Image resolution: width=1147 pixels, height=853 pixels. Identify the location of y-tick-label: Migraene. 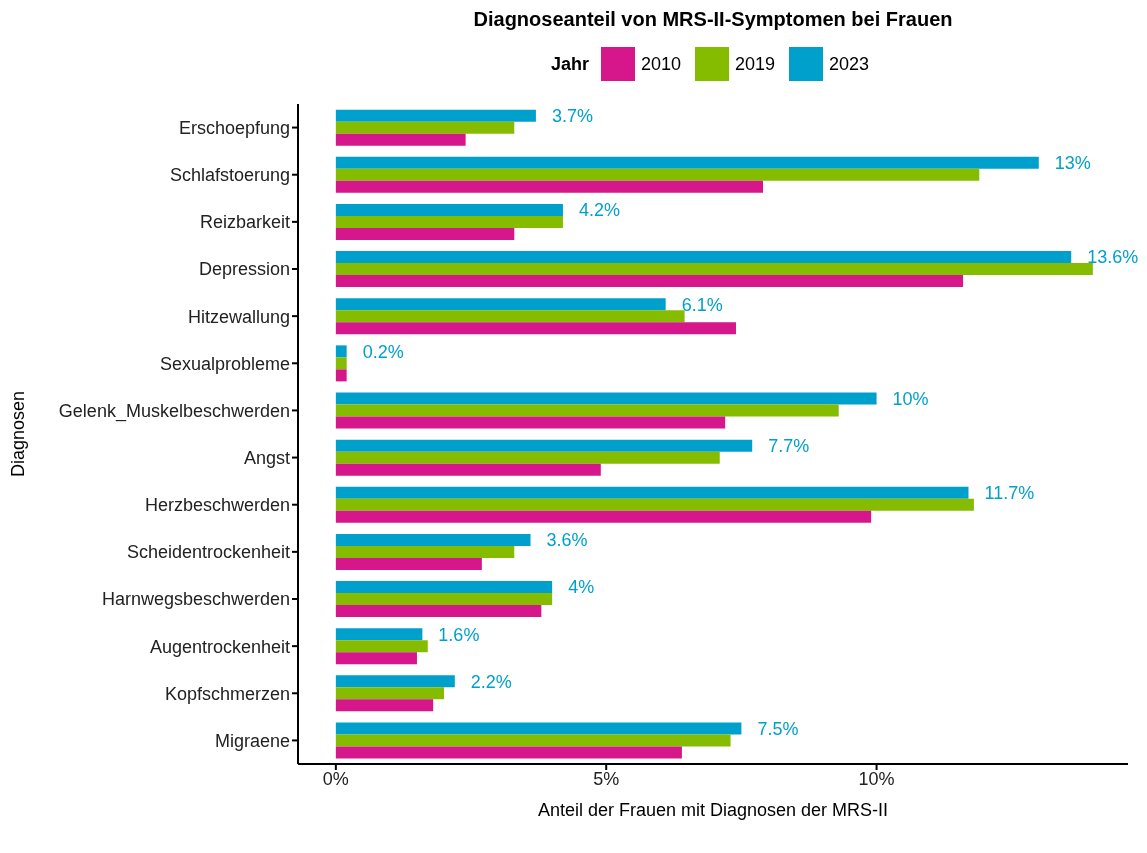
(252, 740).